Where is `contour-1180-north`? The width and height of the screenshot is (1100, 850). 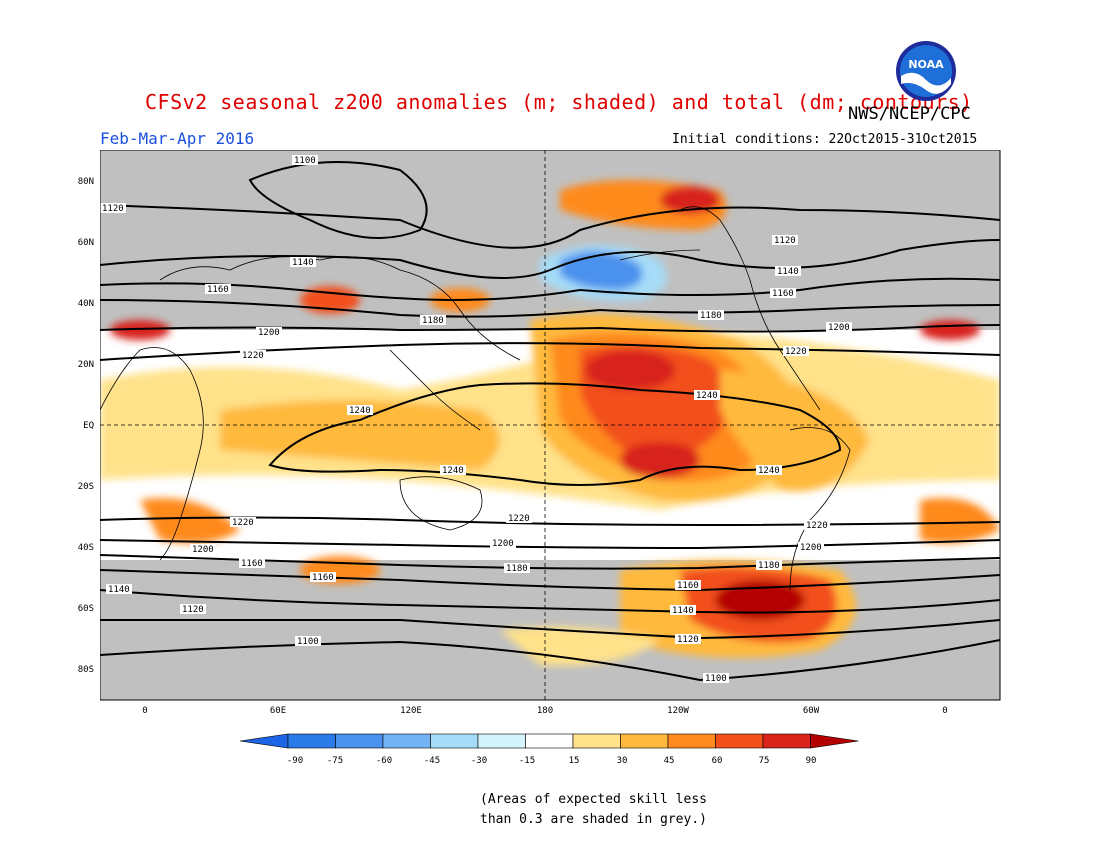 contour-1180-north is located at coordinates (550, 308).